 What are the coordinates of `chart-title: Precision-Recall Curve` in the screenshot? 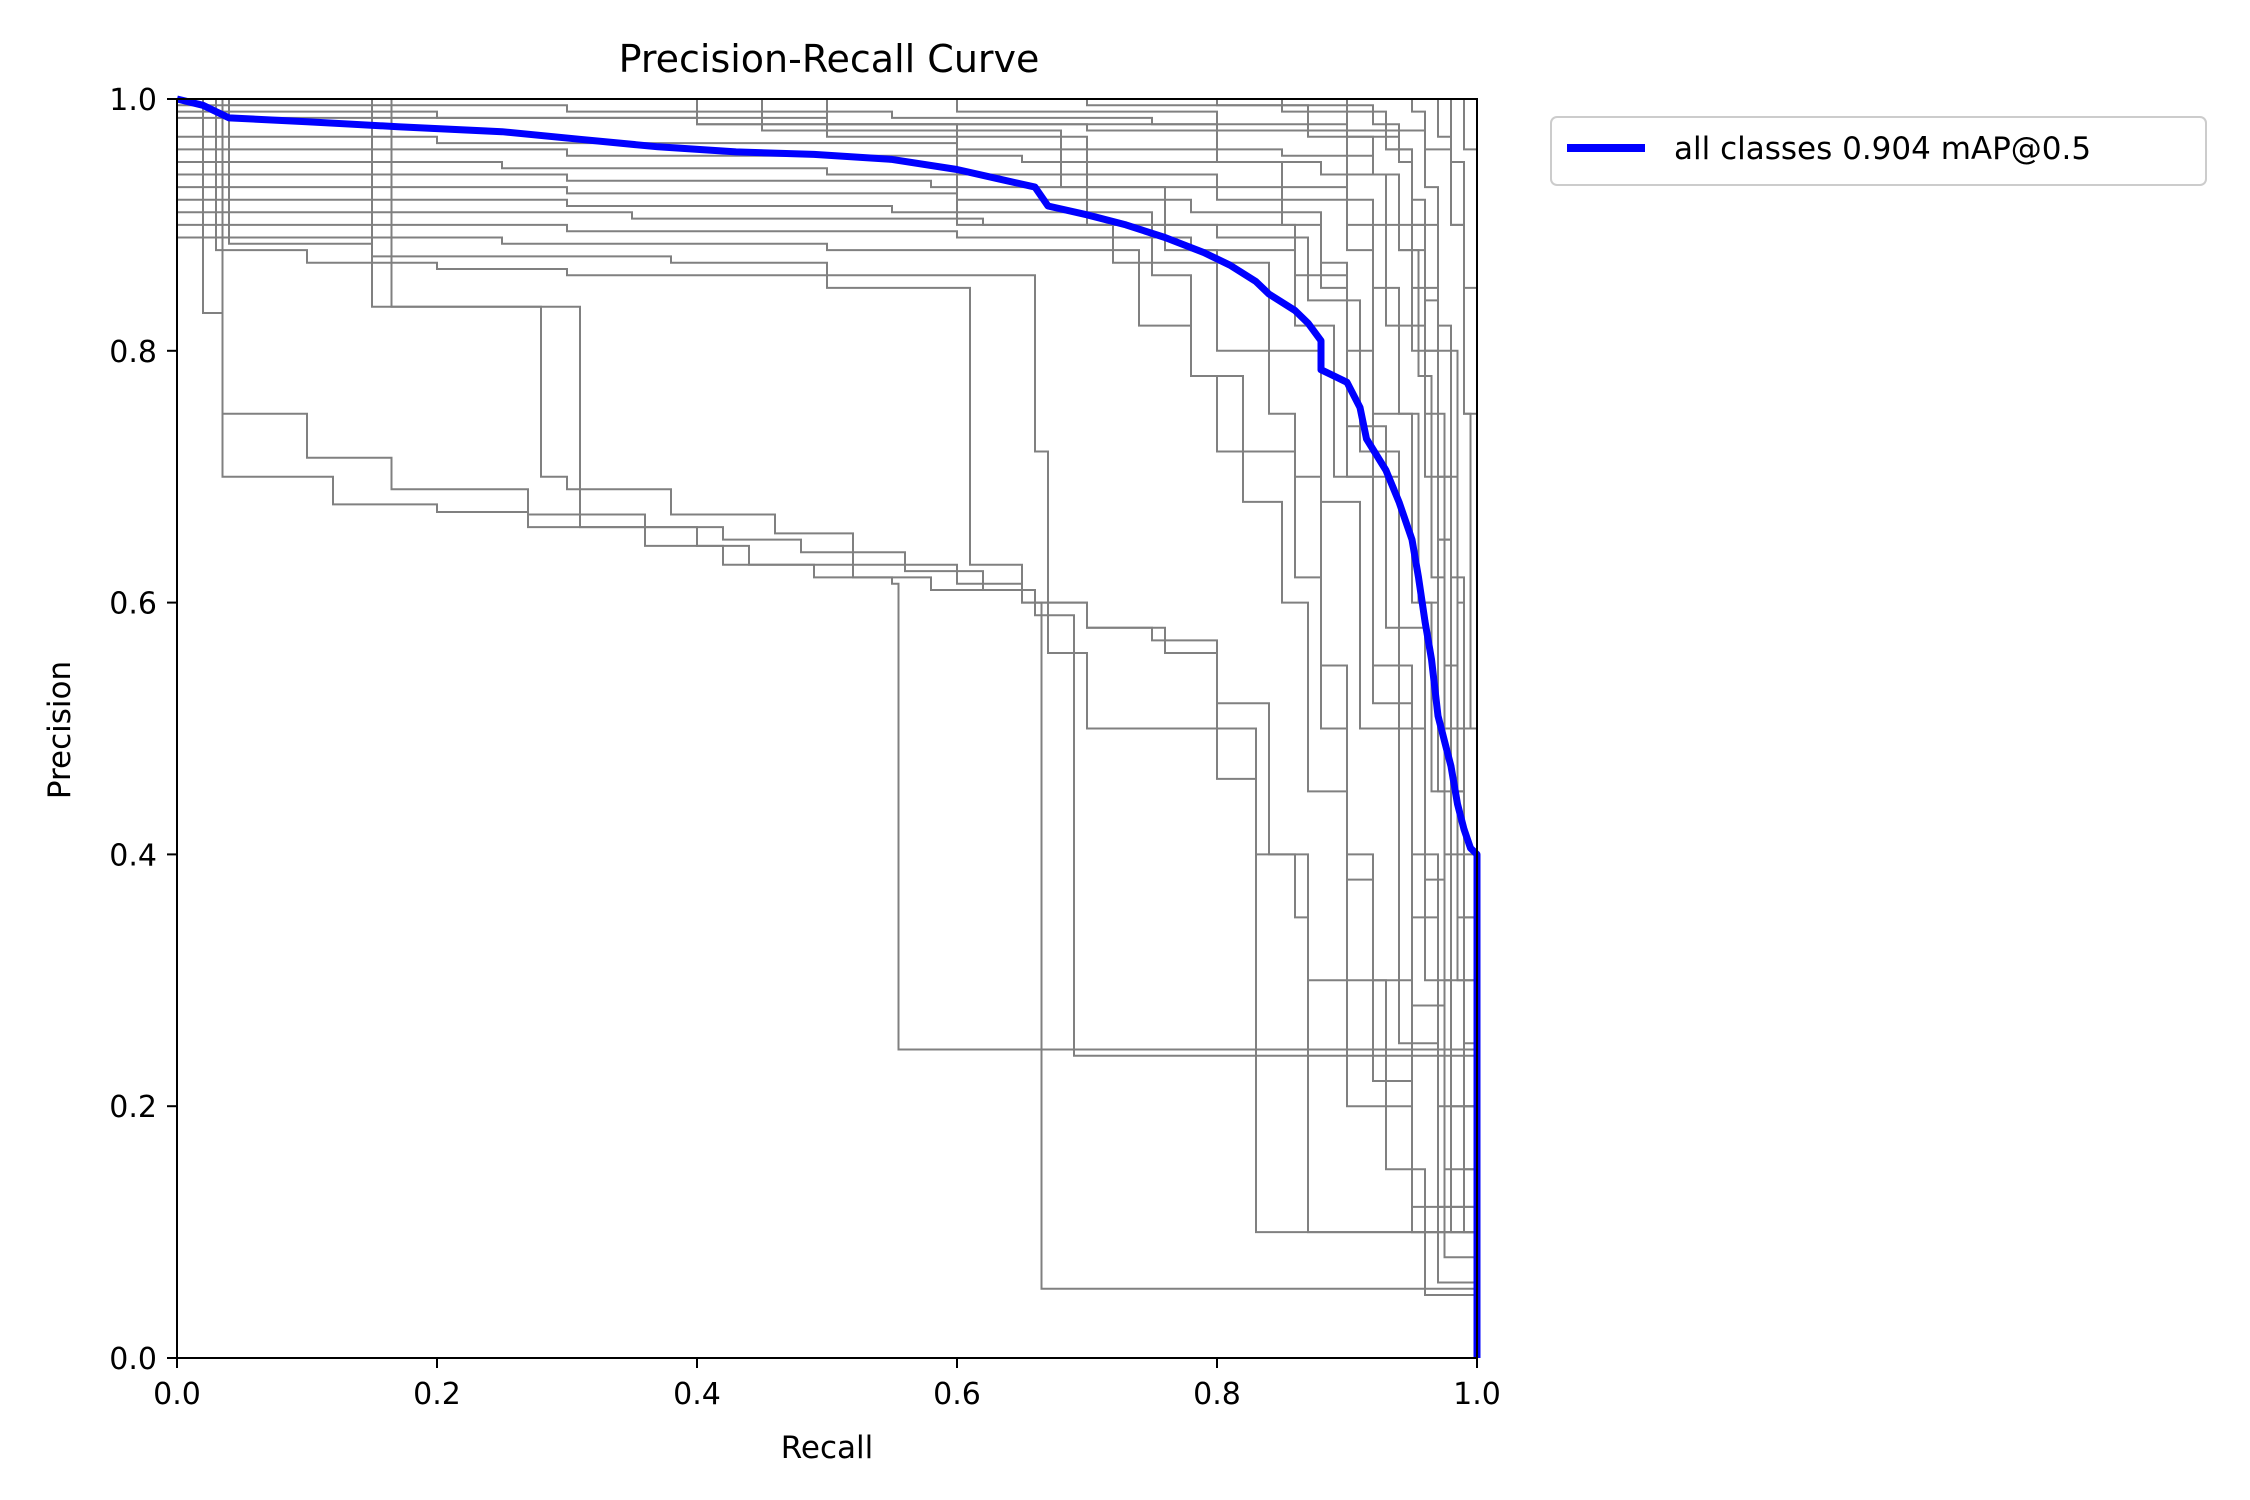 It's located at (829, 59).